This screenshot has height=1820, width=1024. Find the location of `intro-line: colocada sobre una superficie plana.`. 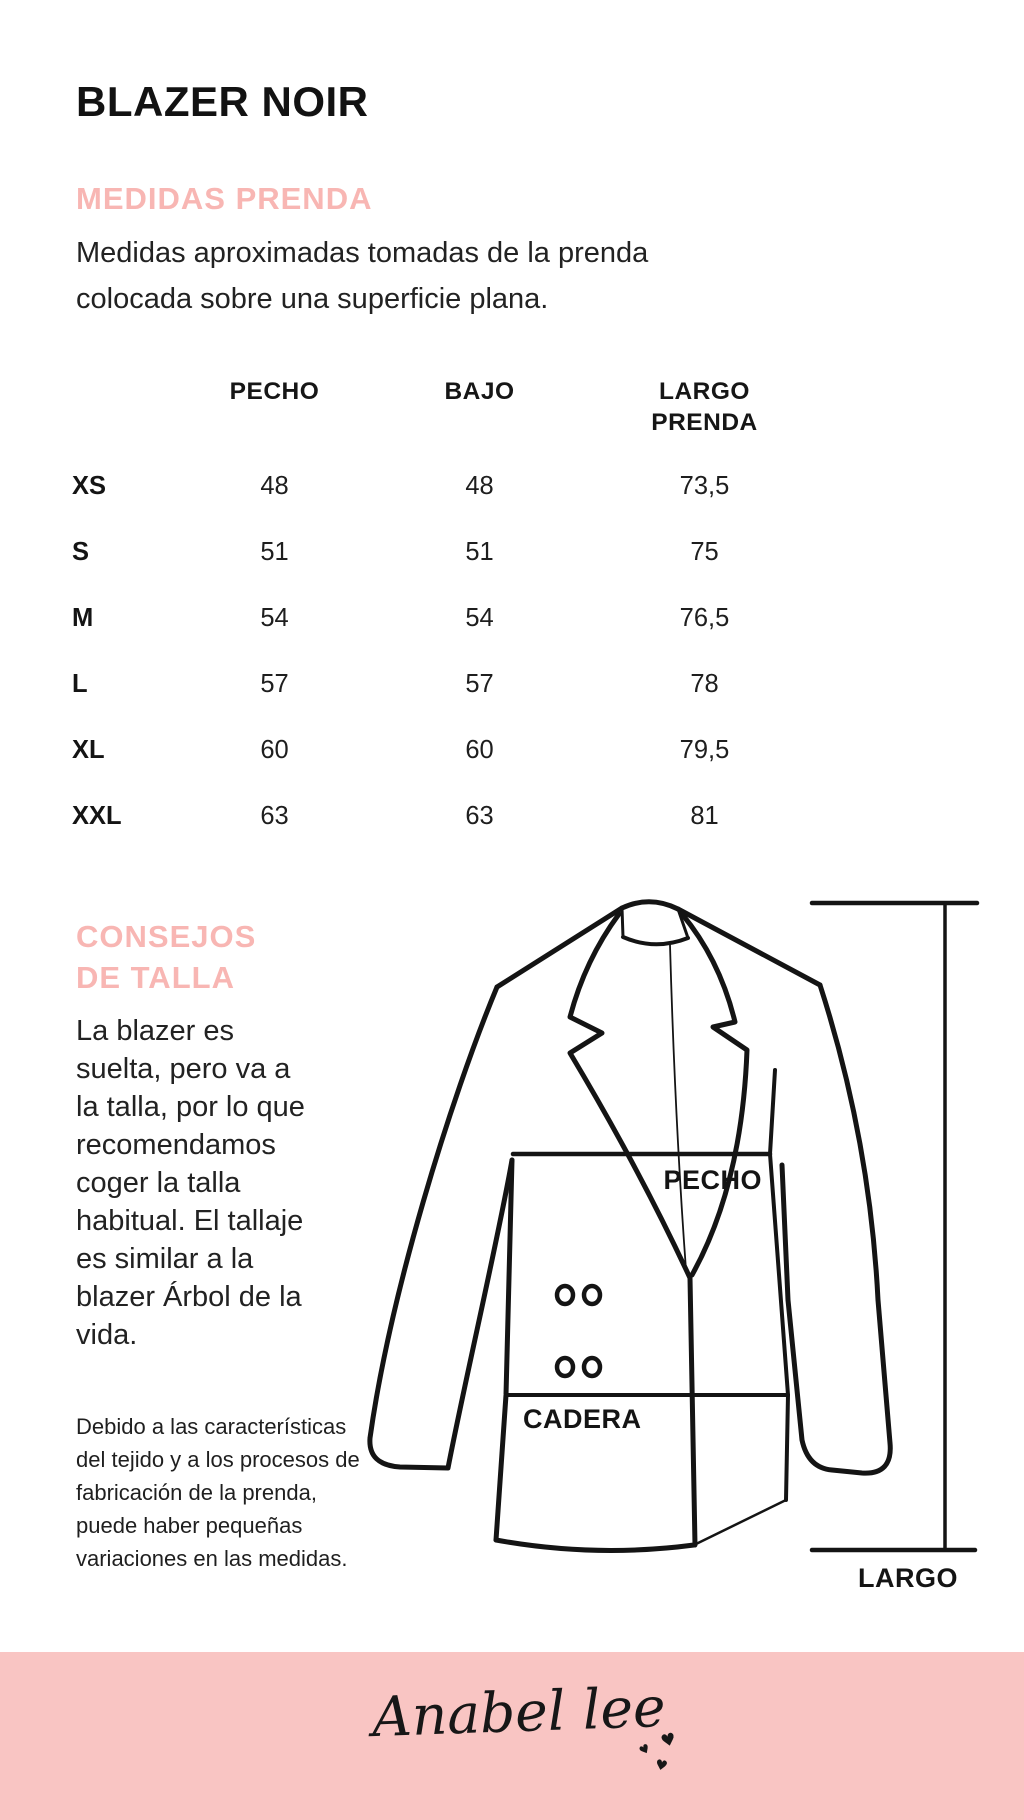

intro-line: colocada sobre una superficie plana. is located at coordinates (312, 299).